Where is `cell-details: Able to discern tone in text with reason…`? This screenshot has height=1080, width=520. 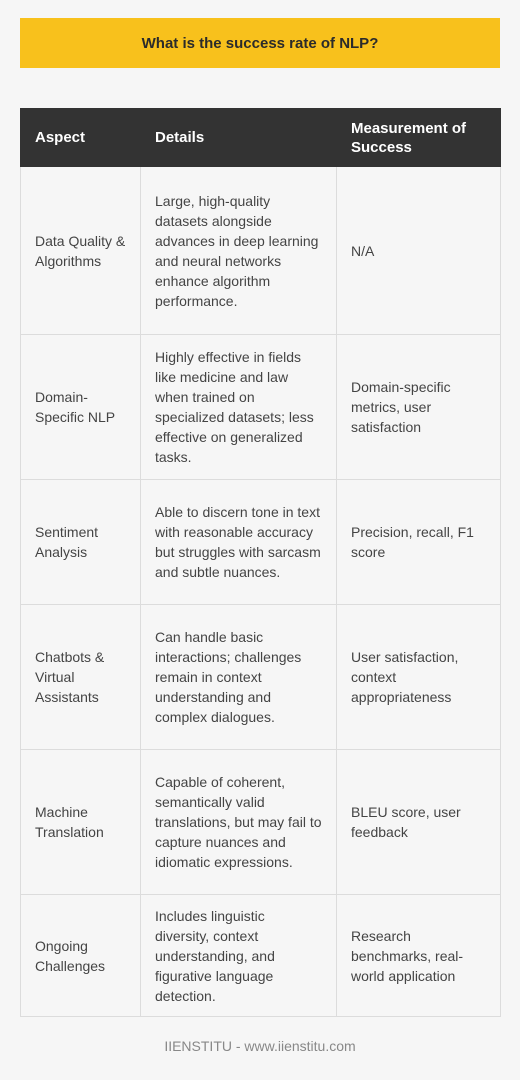 cell-details: Able to discern tone in text with reason… is located at coordinates (238, 542).